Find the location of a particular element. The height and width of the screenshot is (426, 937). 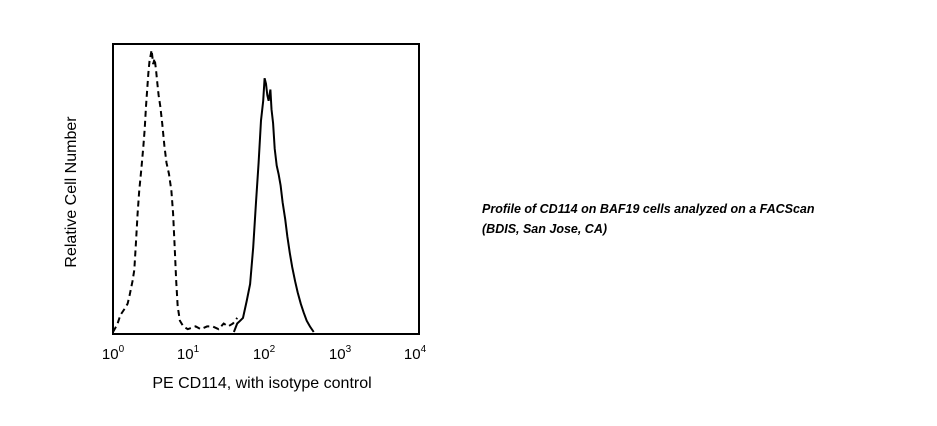

isotype-control-dashed-curve is located at coordinates (175, 191).